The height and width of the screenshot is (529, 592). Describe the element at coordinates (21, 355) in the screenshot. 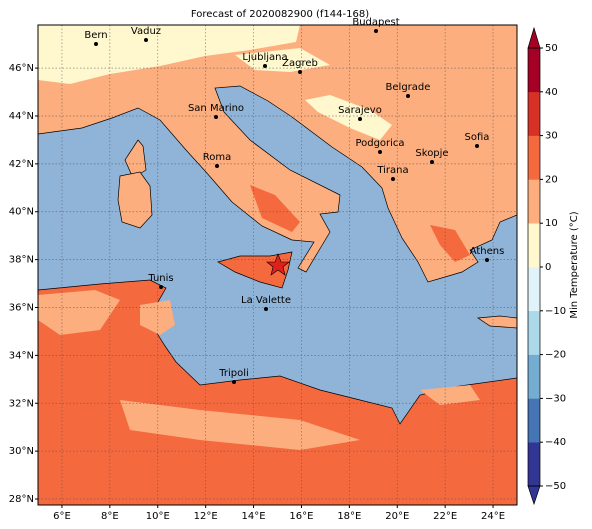

I see `y-tick-label: 34°N` at that location.